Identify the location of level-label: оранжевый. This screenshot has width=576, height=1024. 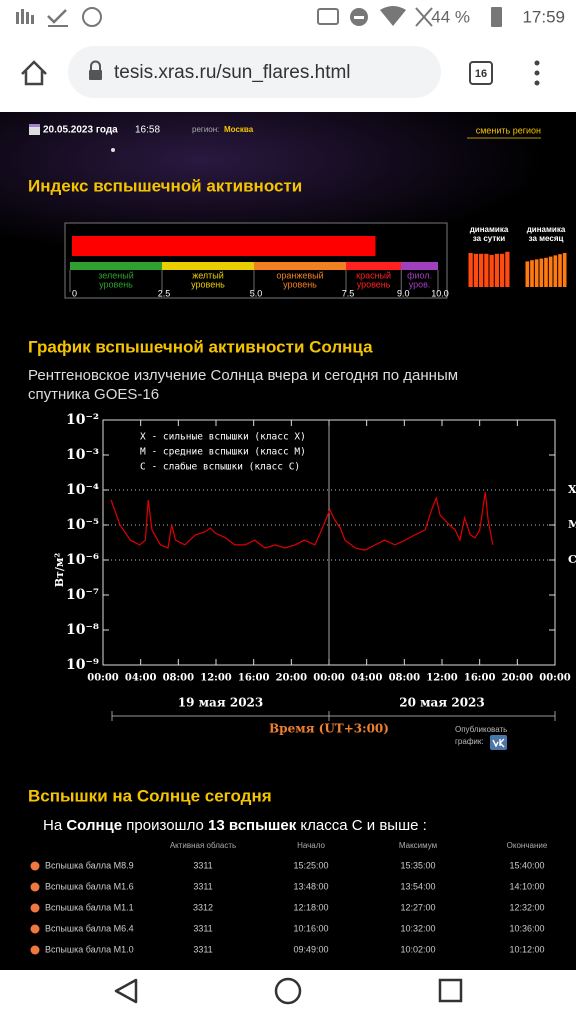
(299, 275).